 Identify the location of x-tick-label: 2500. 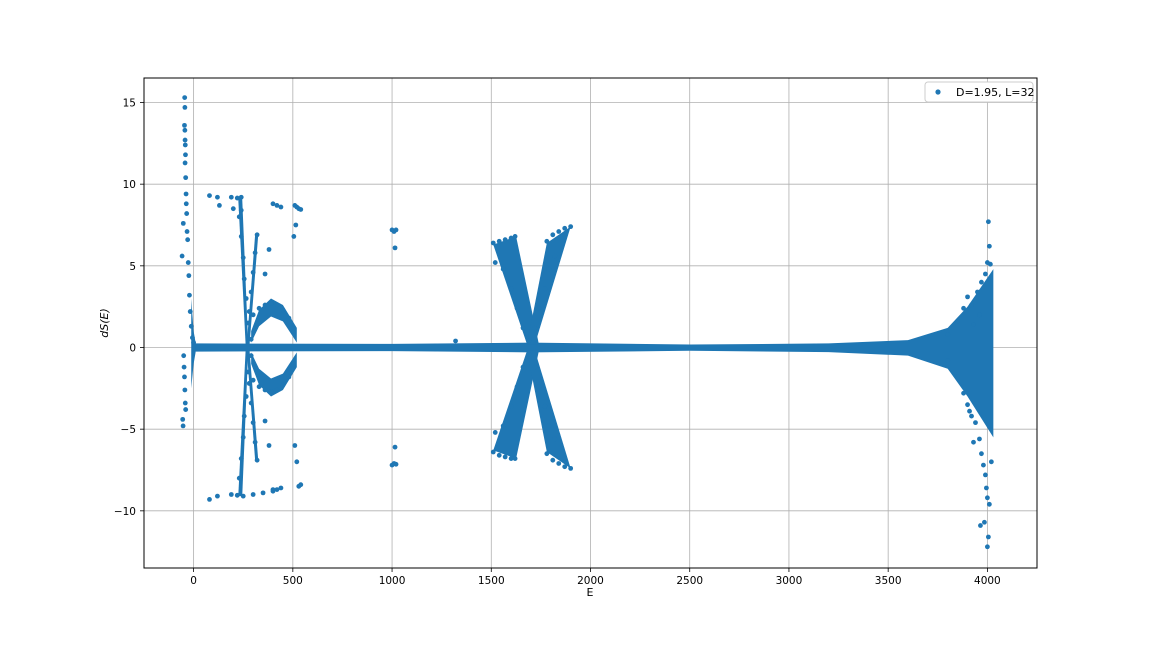
(689, 581).